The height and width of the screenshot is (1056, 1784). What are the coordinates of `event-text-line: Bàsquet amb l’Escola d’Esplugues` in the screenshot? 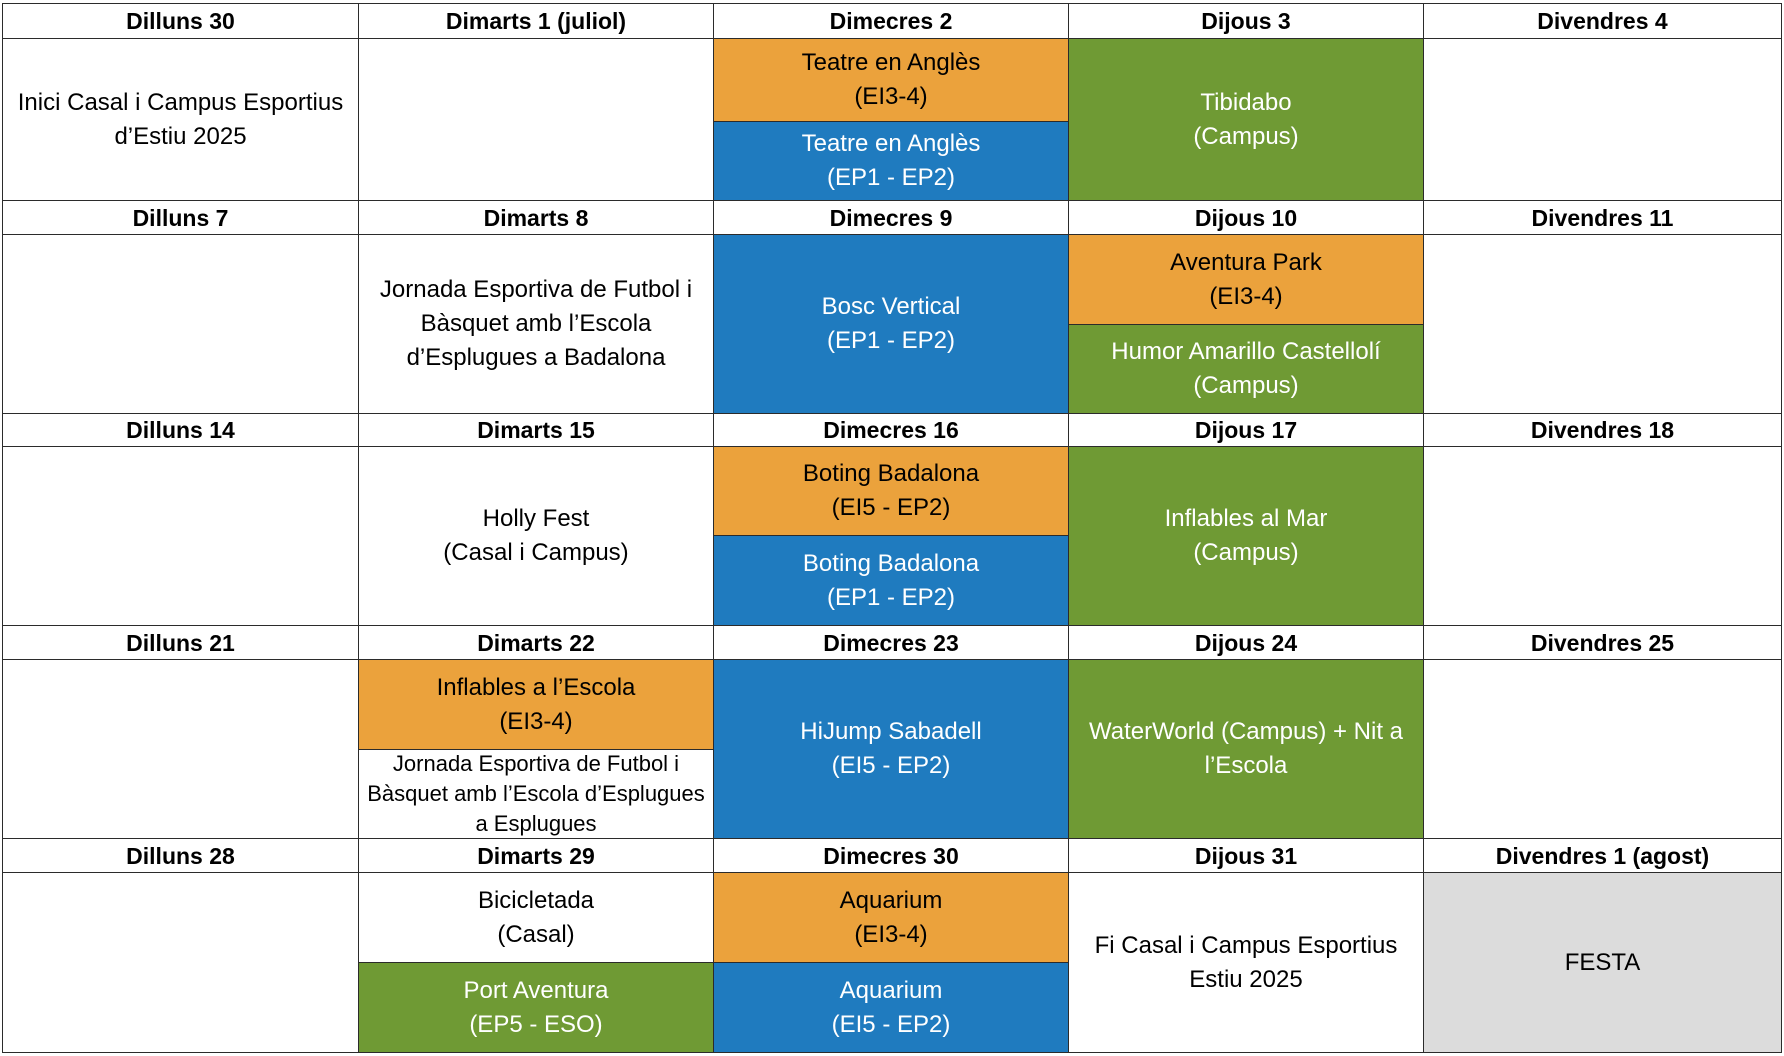 It's located at (536, 793).